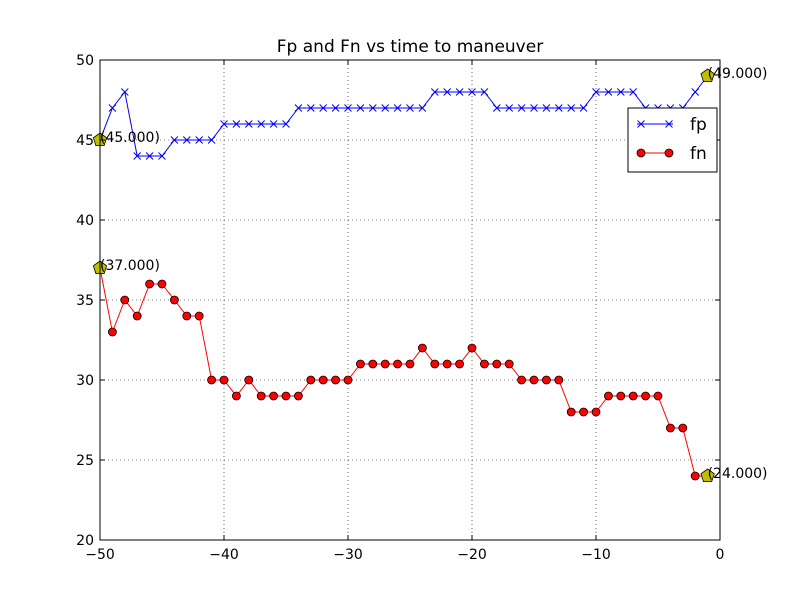 The width and height of the screenshot is (800, 600). I want to click on legend-label-fn: fn, so click(698, 154).